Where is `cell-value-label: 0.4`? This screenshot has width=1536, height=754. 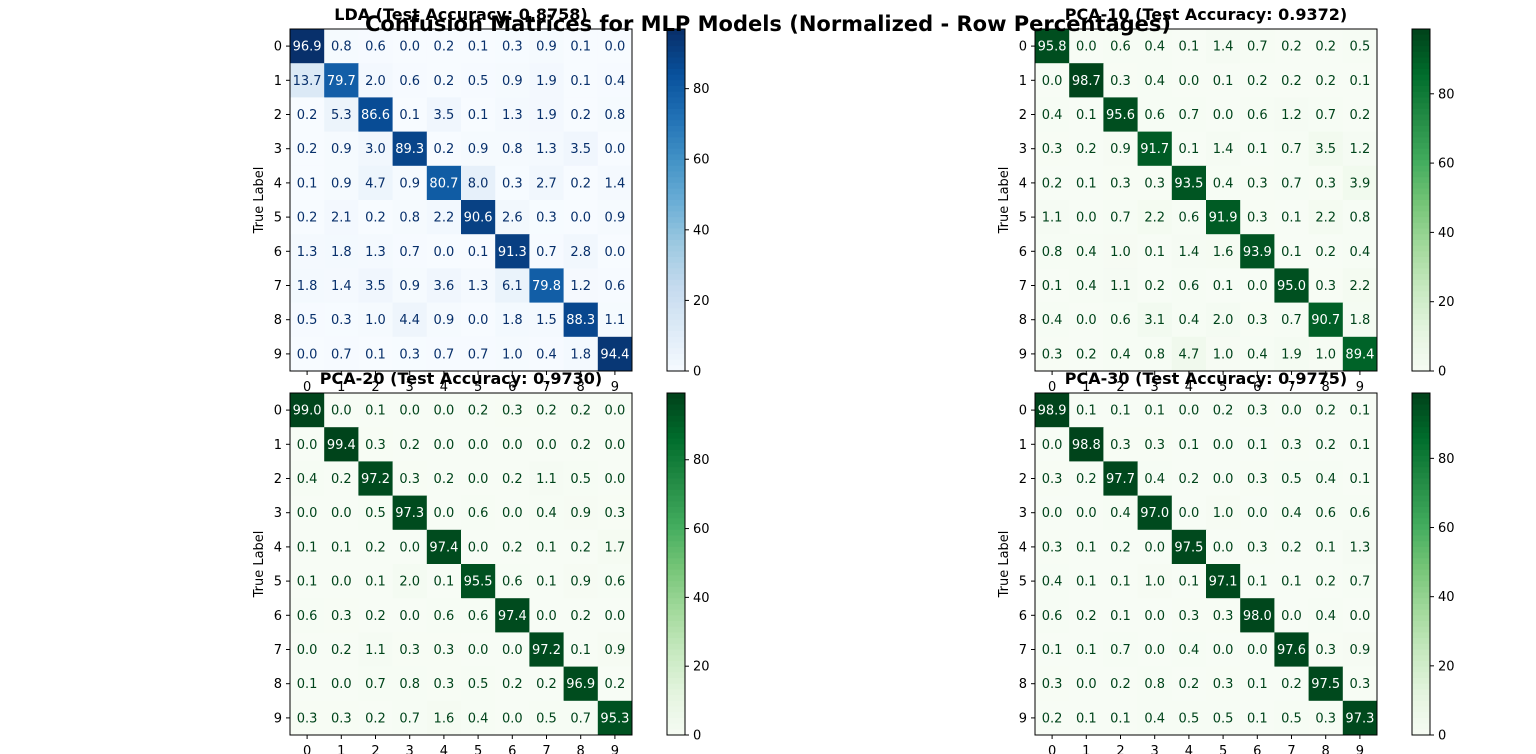
cell-value-label: 0.4 is located at coordinates (1154, 47).